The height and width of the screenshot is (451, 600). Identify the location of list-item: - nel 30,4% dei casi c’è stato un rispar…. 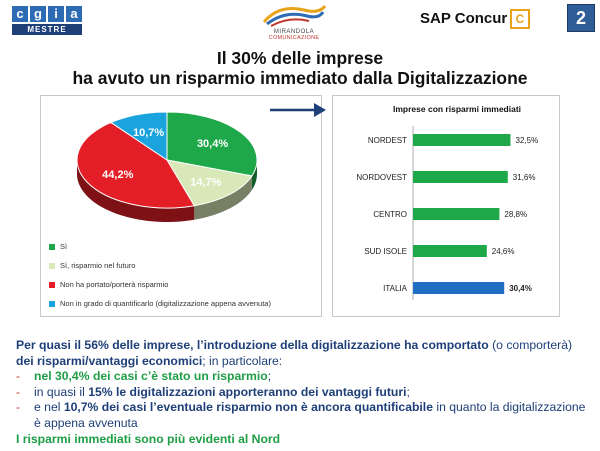
(303, 377).